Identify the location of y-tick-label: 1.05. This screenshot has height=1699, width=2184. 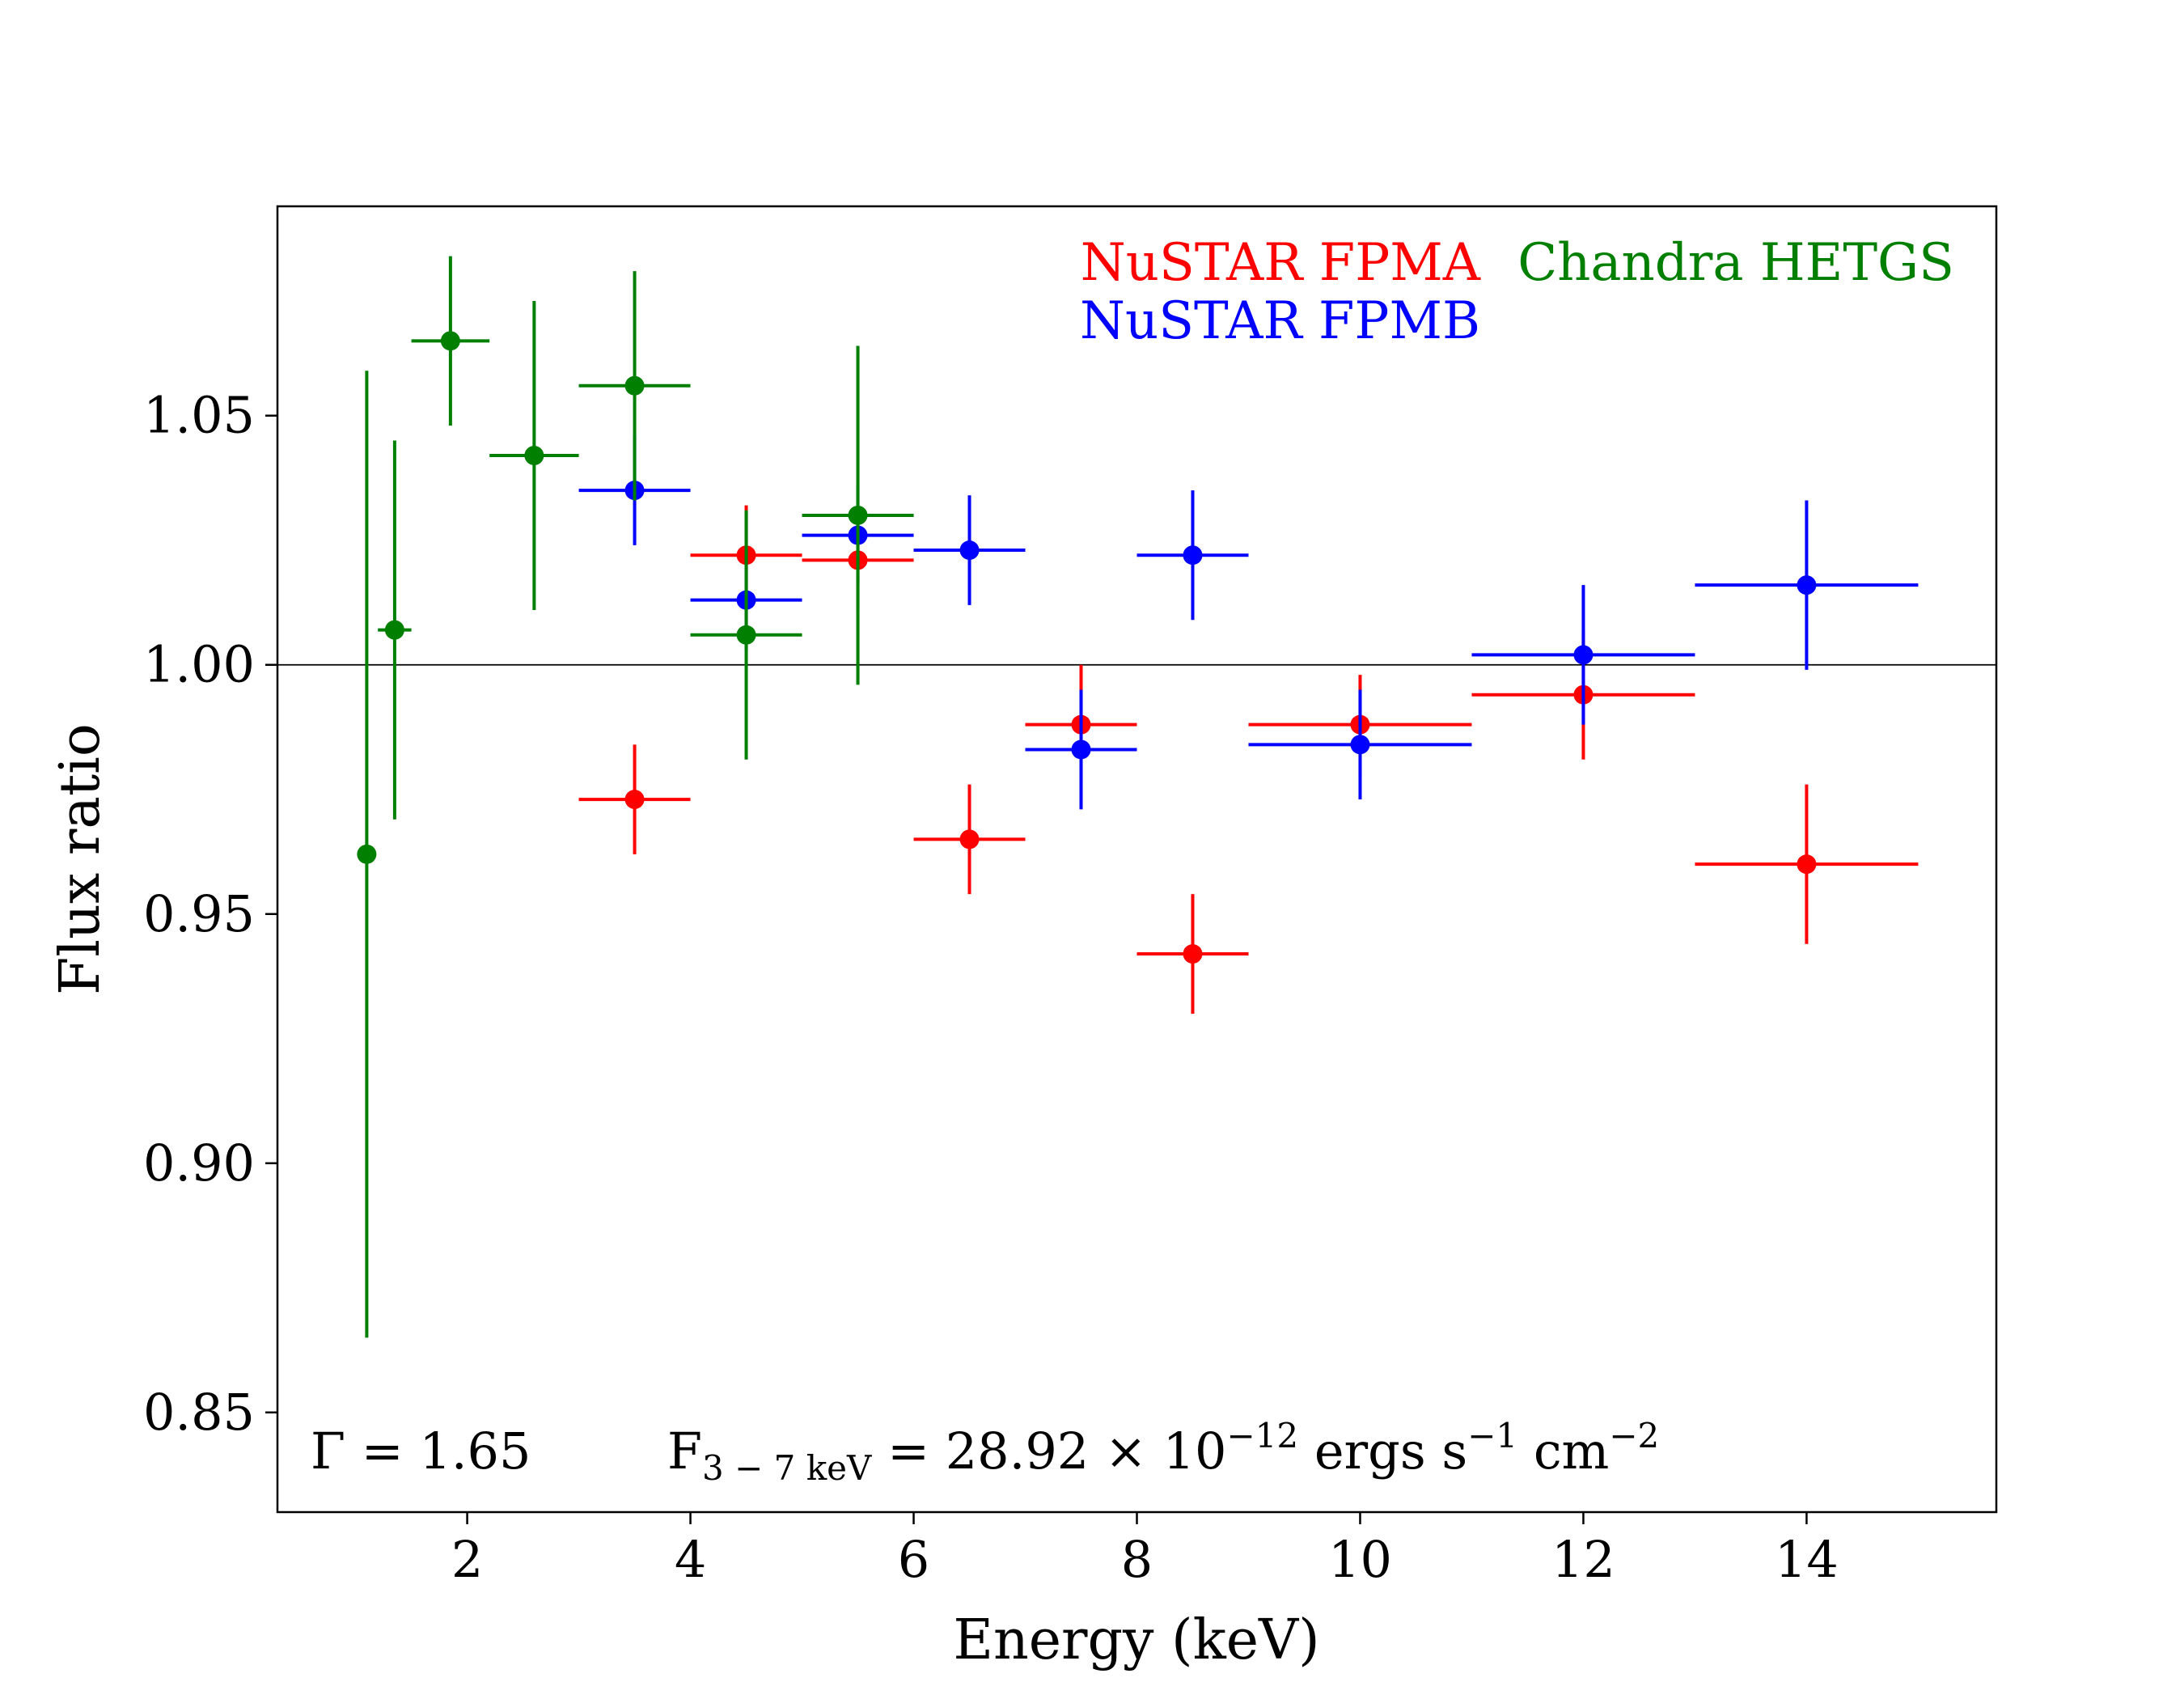
(199, 416).